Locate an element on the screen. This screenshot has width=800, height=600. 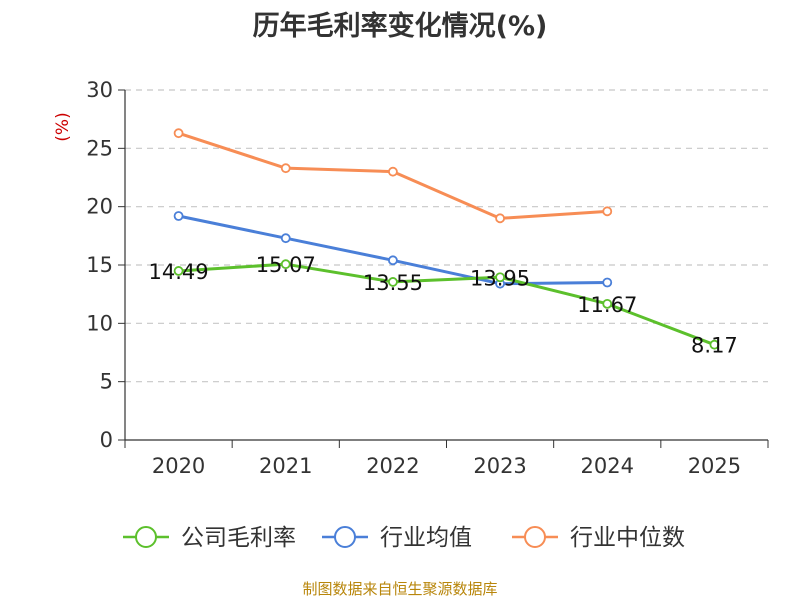
series-line is located at coordinates (446, 304).